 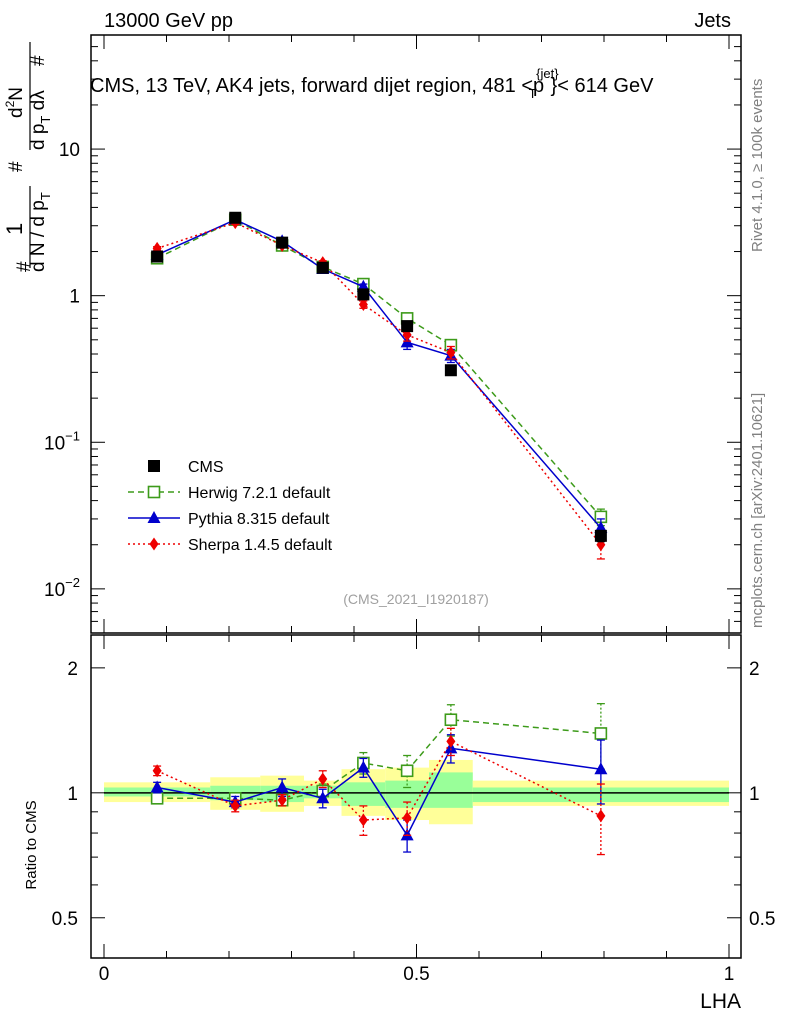 What do you see at coordinates (533, 93) in the screenshot?
I see `plot-title-sub: T` at bounding box center [533, 93].